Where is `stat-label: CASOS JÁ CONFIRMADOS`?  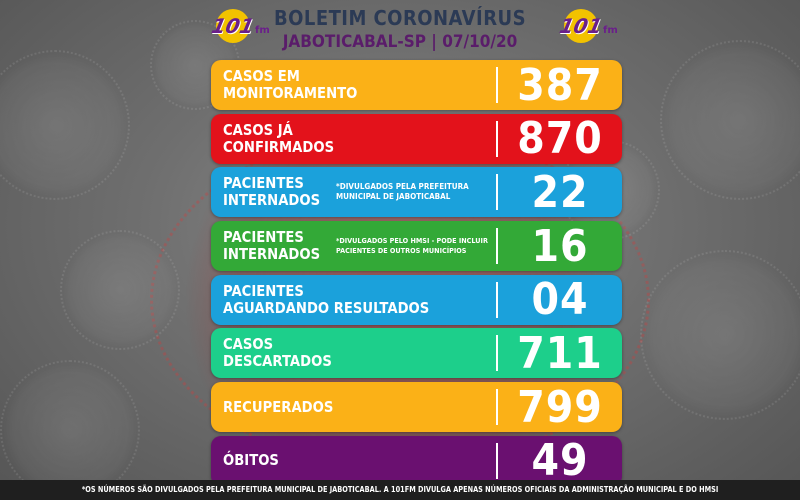 stat-label: CASOS JÁ CONFIRMADOS is located at coordinates (278, 139).